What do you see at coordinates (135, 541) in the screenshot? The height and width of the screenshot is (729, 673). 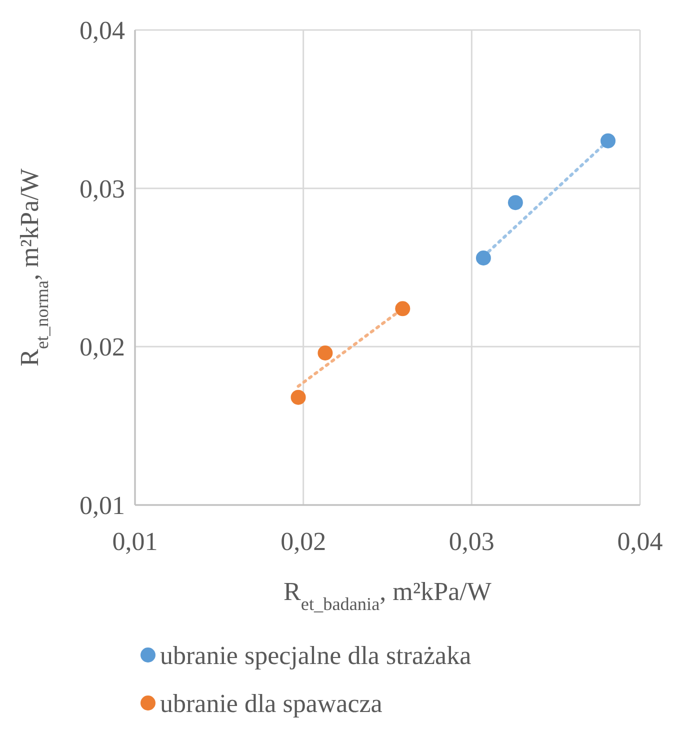 I see `x-tick-label: 0,01` at bounding box center [135, 541].